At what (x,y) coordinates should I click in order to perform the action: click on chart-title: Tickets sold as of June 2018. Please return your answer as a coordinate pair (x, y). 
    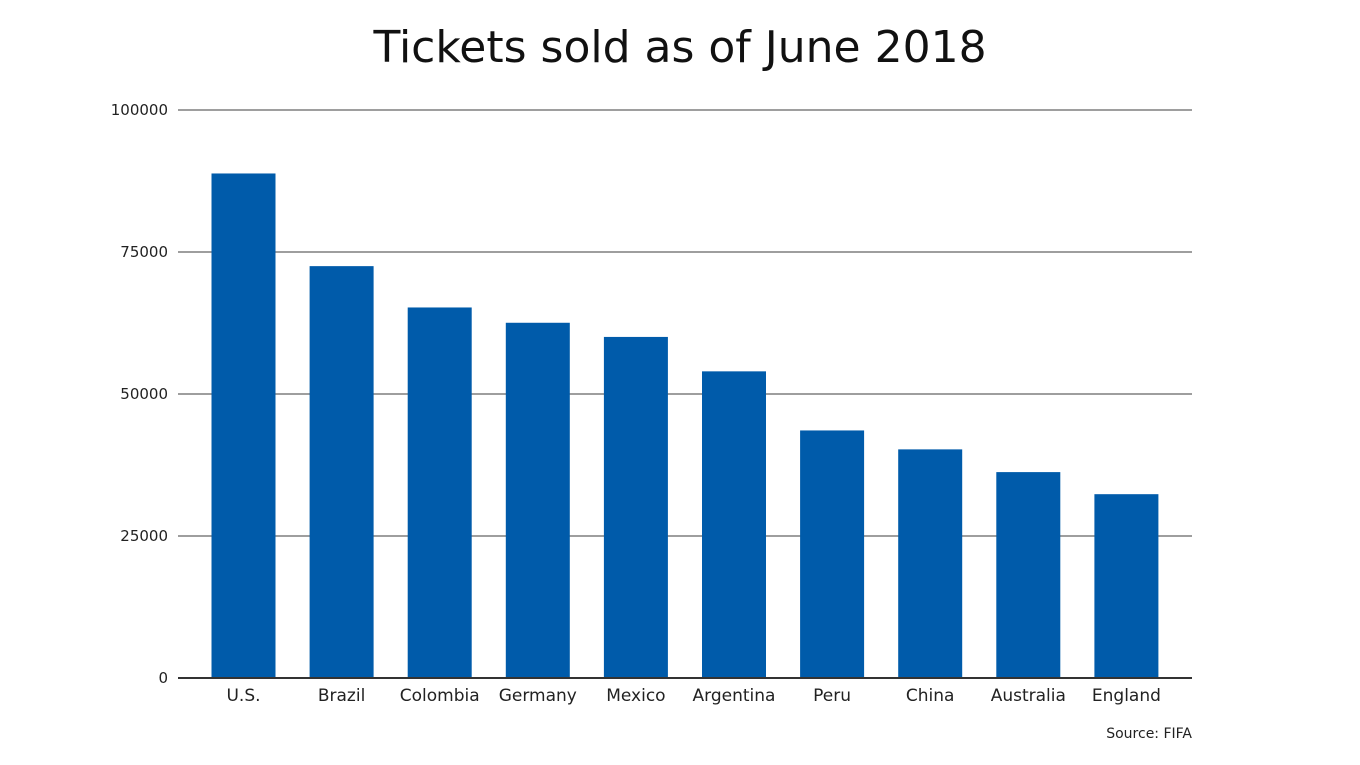
    Looking at the image, I should click on (679, 47).